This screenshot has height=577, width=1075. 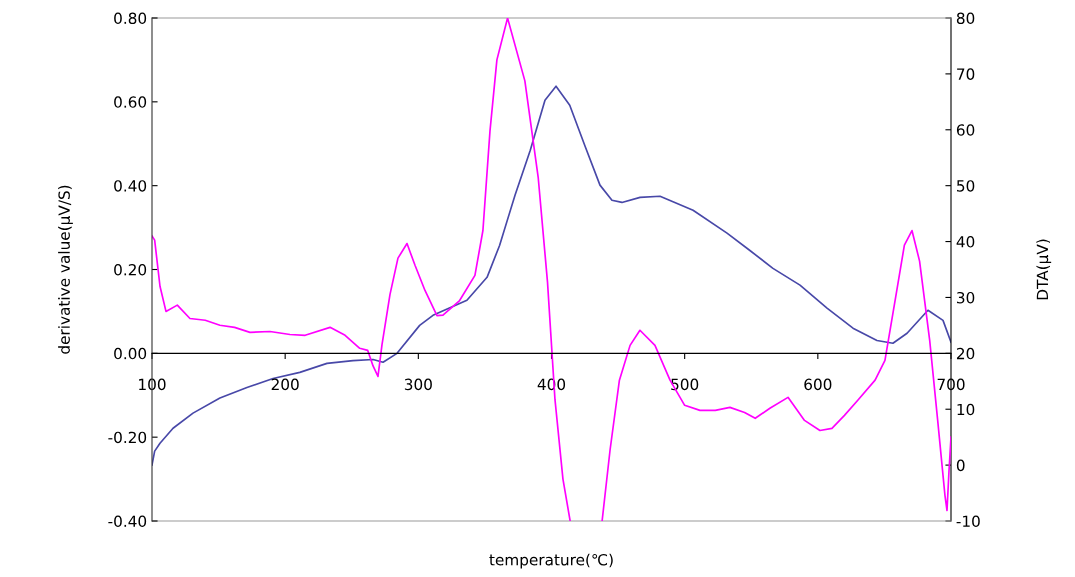 I want to click on y2-tick-label: 80, so click(x=965, y=18).